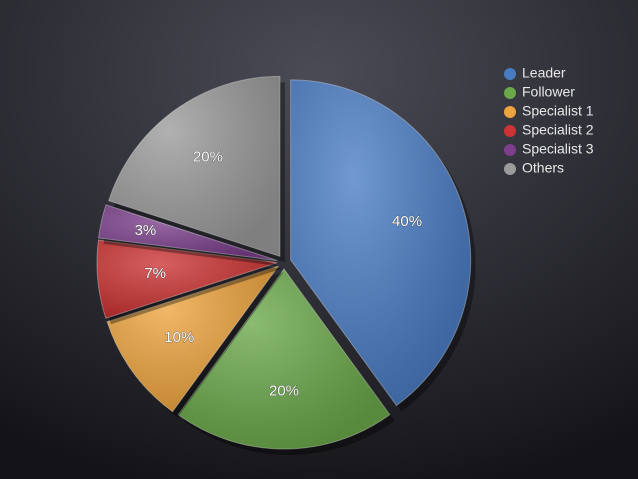 Image resolution: width=638 pixels, height=479 pixels. Describe the element at coordinates (543, 168) in the screenshot. I see `legend-label: Others` at that location.